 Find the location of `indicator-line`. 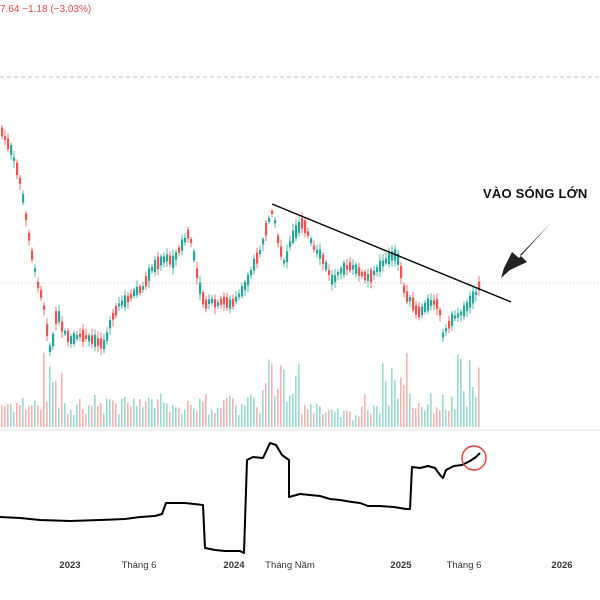

indicator-line is located at coordinates (240, 498).